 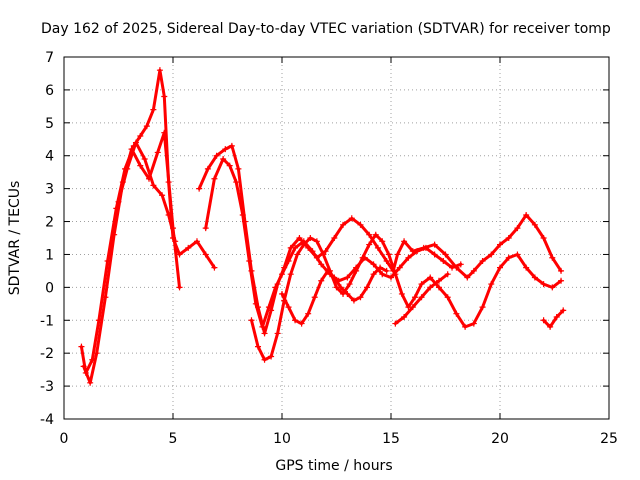 What do you see at coordinates (49, 124) in the screenshot?
I see `y-tick-label: 5` at bounding box center [49, 124].